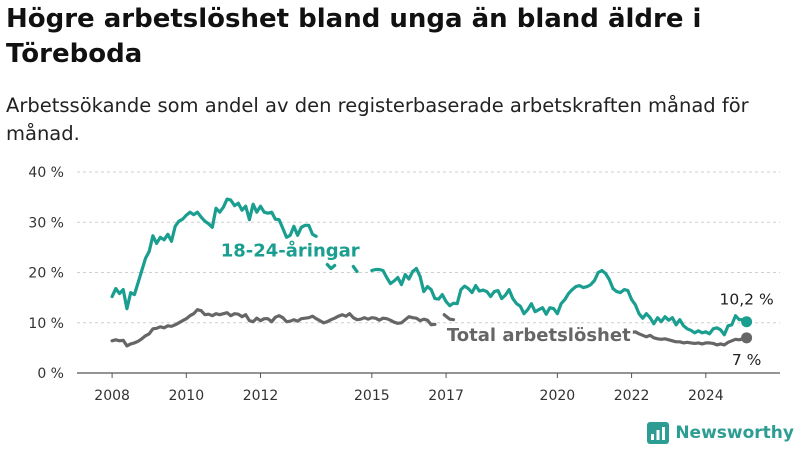 The image size is (800, 450). Describe the element at coordinates (747, 338) in the screenshot. I see `end-point-total-arbetsloshet` at that location.